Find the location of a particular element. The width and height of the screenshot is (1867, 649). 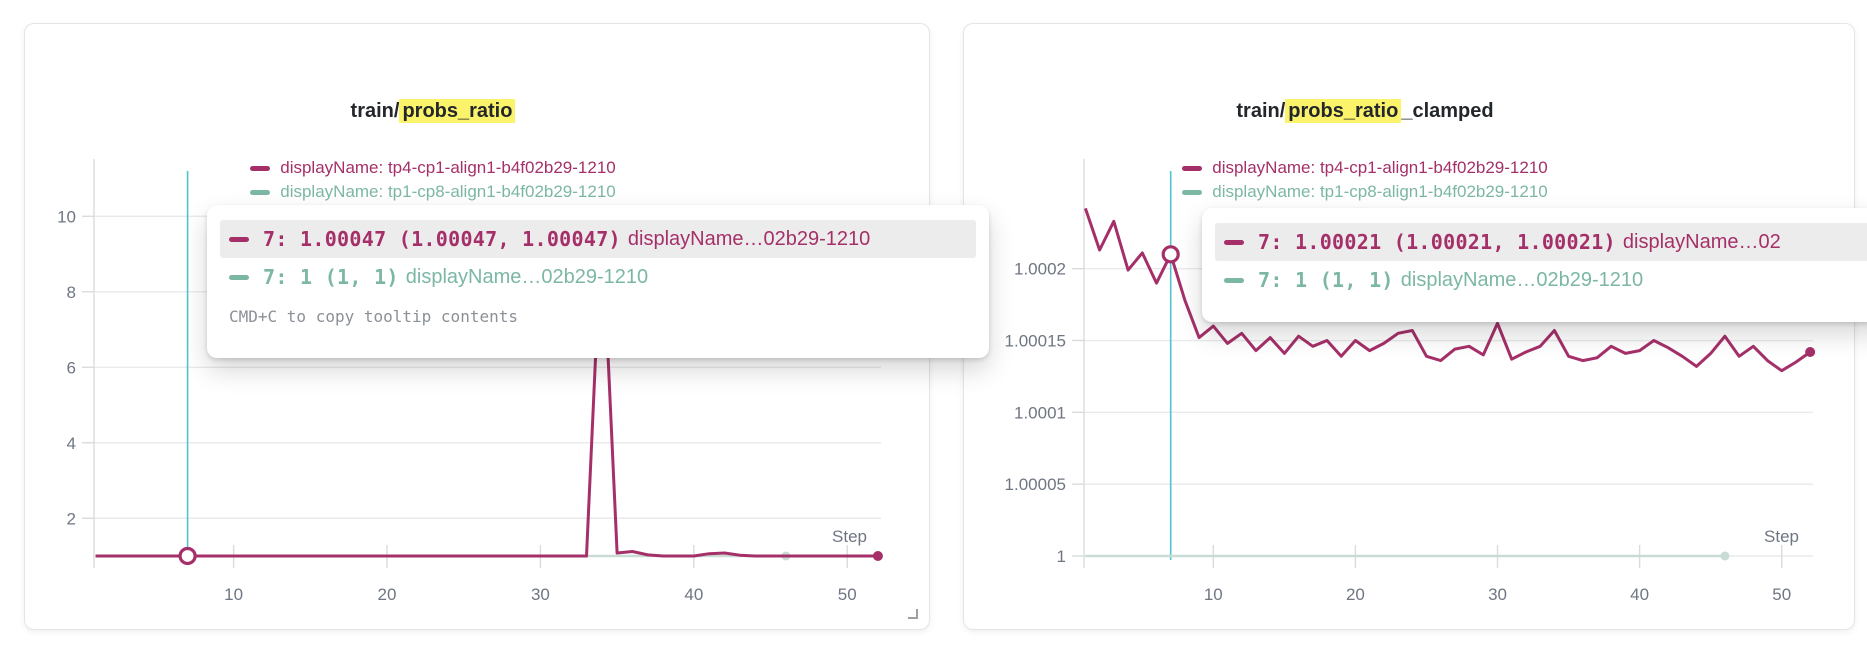

y-tick-label: 6 is located at coordinates (71, 367).